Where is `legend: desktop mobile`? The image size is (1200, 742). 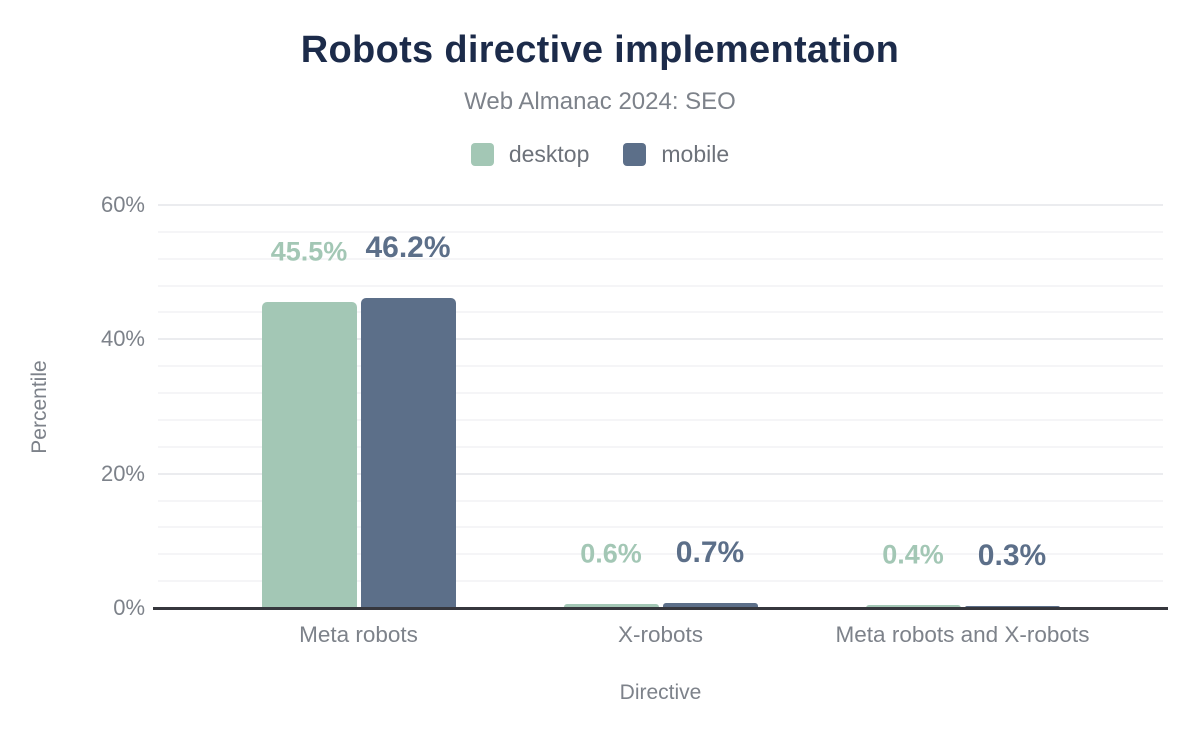 legend: desktop mobile is located at coordinates (600, 154).